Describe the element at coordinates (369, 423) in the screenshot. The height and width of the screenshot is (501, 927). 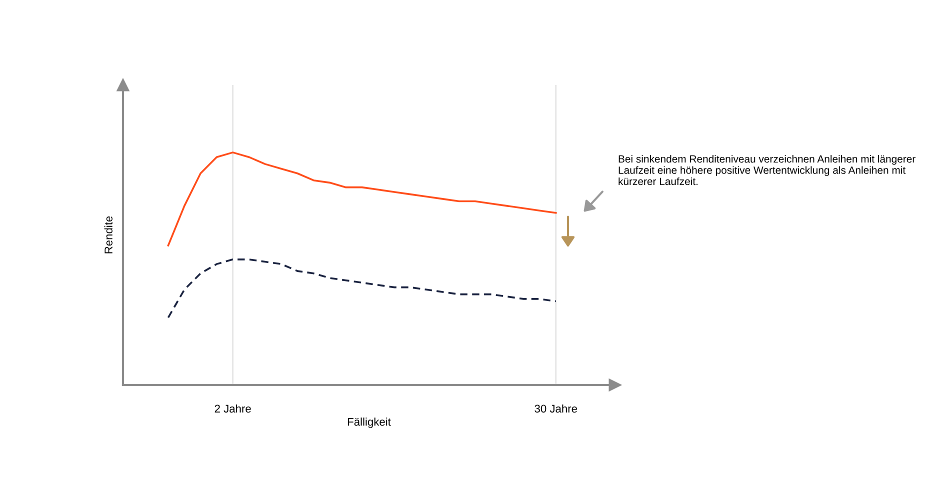
I see `x-axis-title: Fälligkeit` at that location.